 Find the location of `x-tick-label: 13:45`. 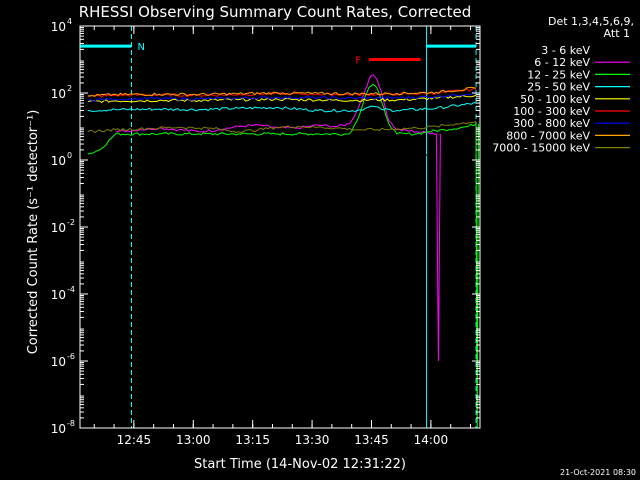

x-tick-label: 13:45 is located at coordinates (371, 440).